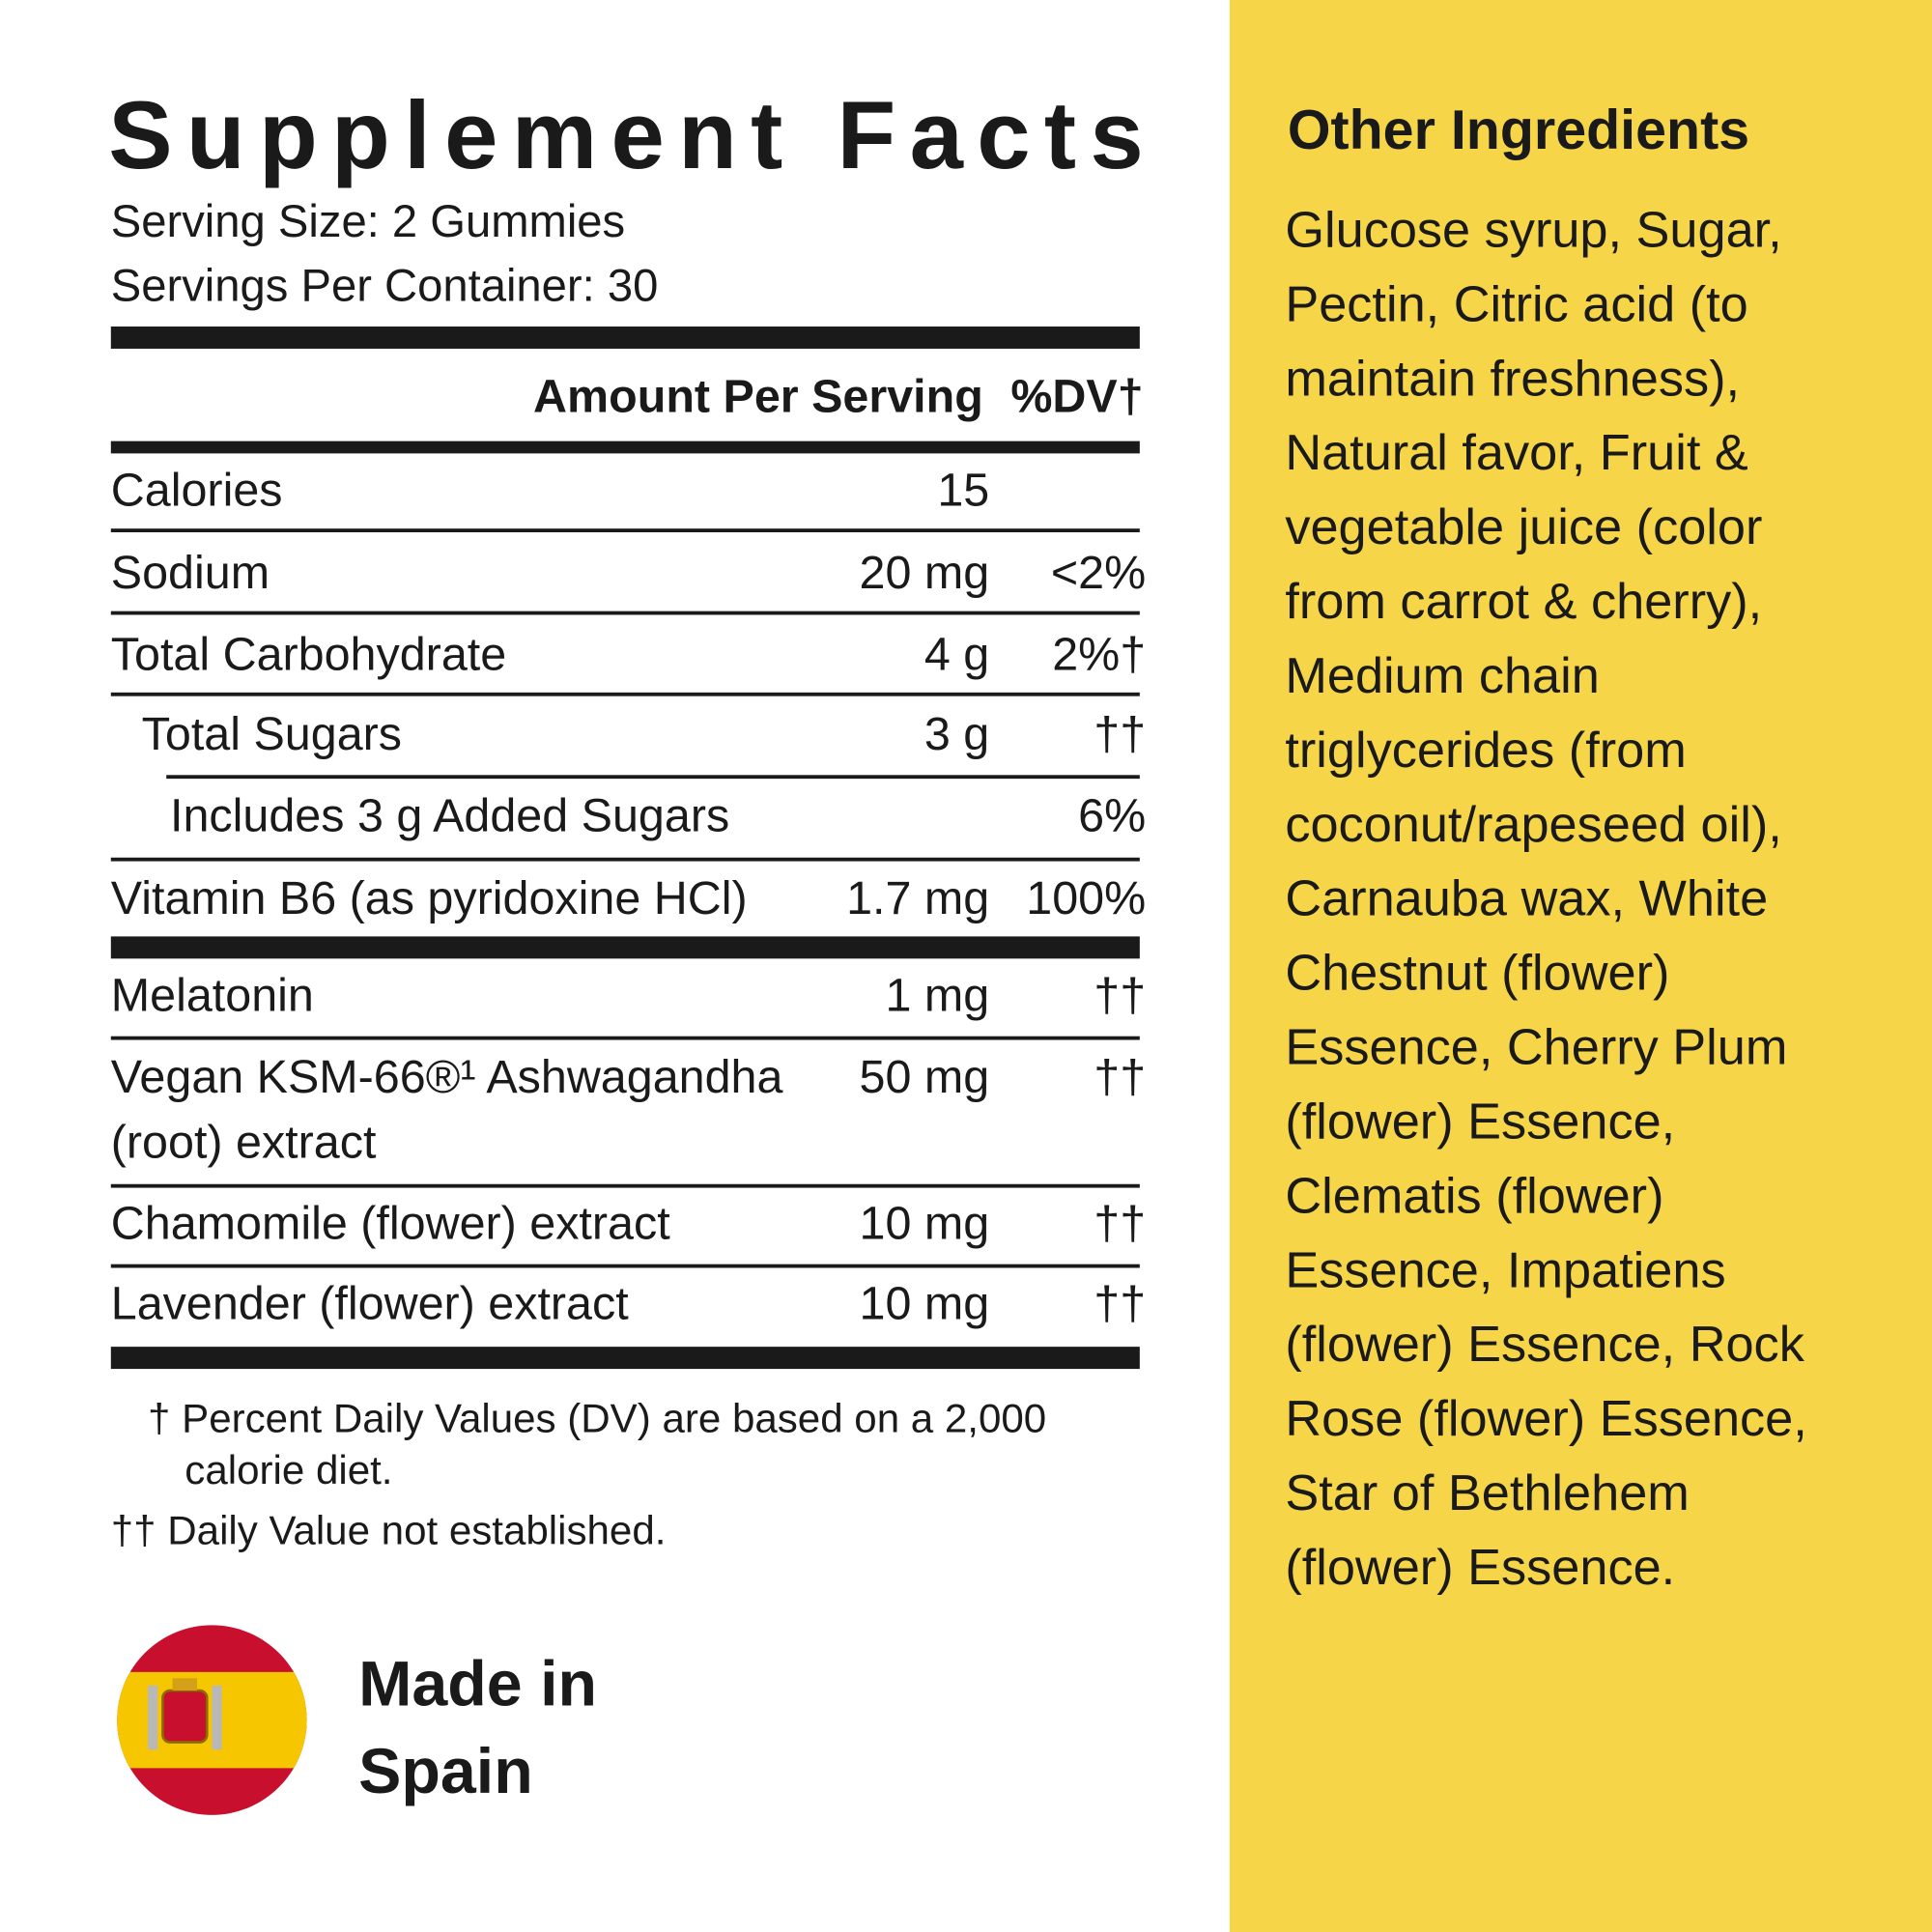 This screenshot has height=1932, width=1932. Describe the element at coordinates (1099, 654) in the screenshot. I see `daily-value: 2%†` at that location.